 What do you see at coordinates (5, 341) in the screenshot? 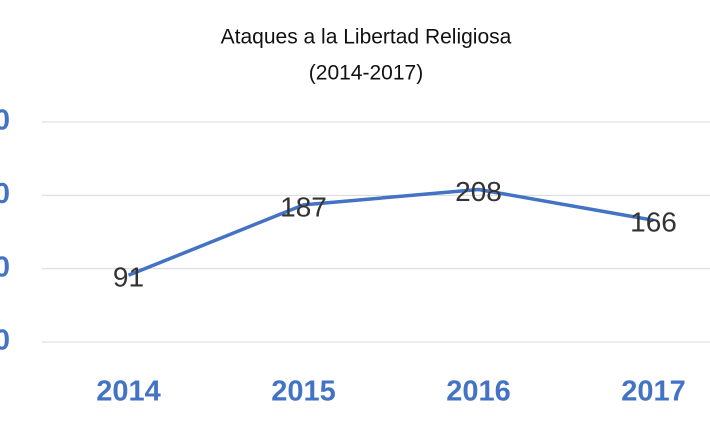
I see `y-tick-label: 0` at bounding box center [5, 341].